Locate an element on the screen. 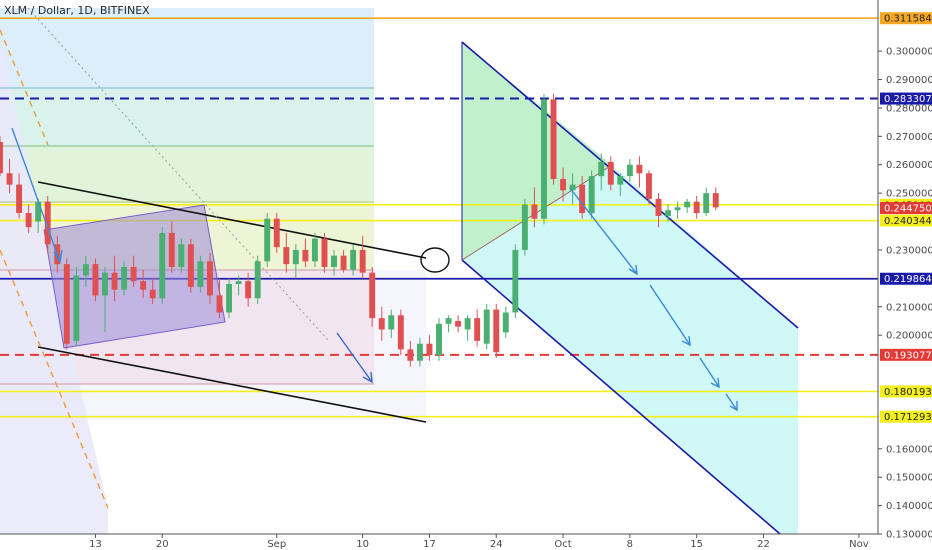  black-trendline-lower is located at coordinates (232, 384).